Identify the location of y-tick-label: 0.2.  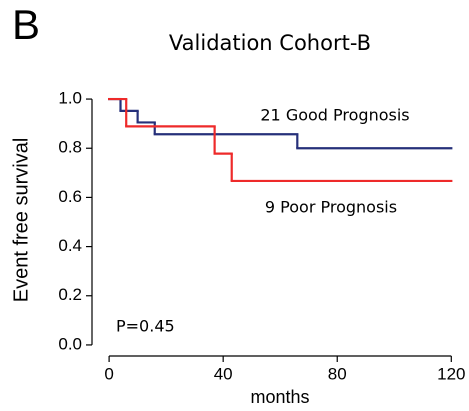
(70, 294).